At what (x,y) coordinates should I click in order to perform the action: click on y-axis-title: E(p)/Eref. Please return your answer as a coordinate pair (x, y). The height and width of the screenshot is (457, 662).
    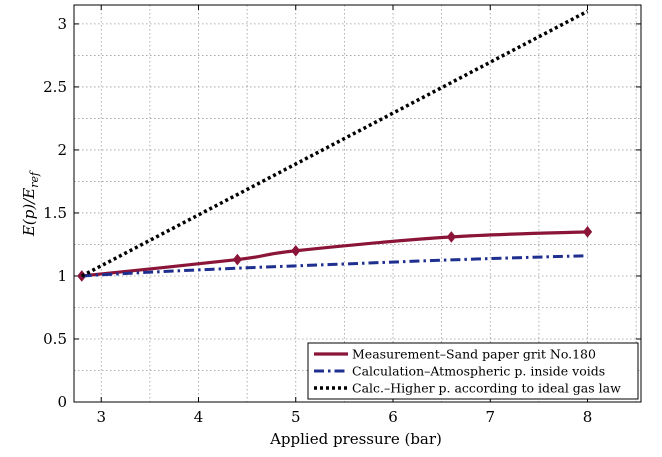
    Looking at the image, I should click on (30, 203).